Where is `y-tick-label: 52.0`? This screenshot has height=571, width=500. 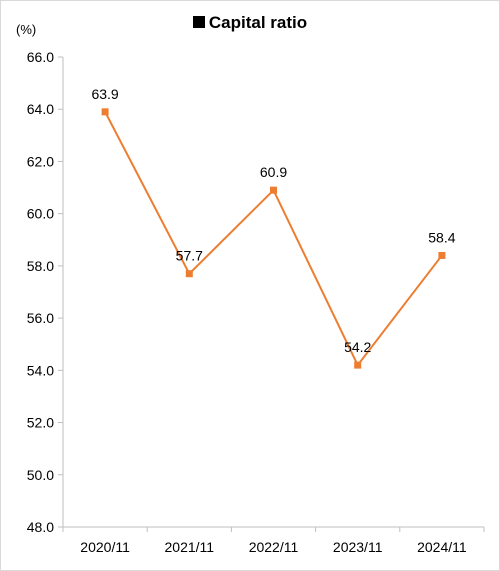
y-tick-label: 52.0 is located at coordinates (40, 423).